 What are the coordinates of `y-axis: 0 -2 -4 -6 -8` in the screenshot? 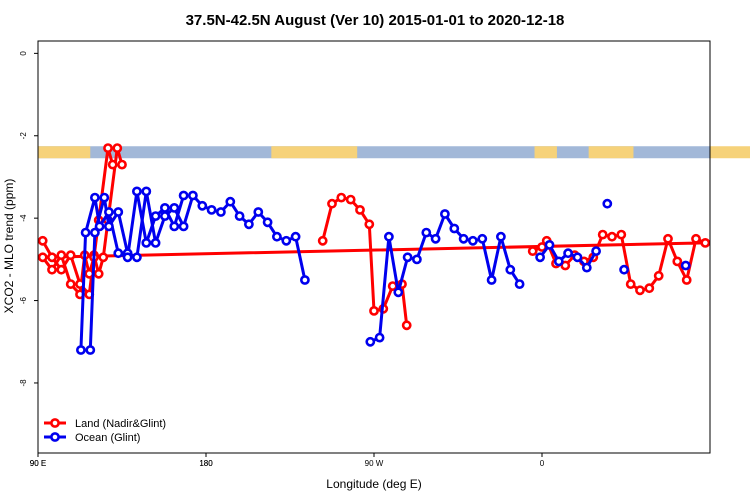 It's located at (28, 219).